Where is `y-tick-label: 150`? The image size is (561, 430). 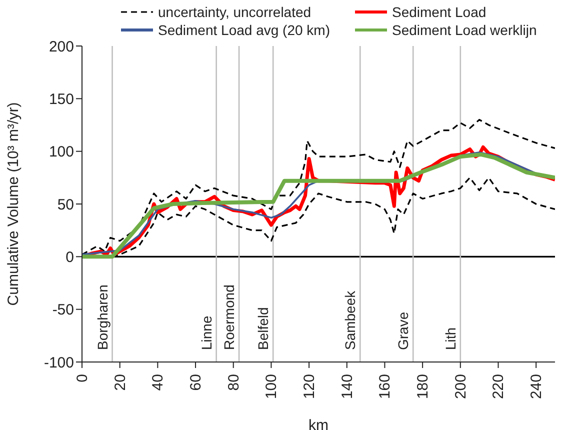
y-tick-label: 150 is located at coordinates (61, 99).